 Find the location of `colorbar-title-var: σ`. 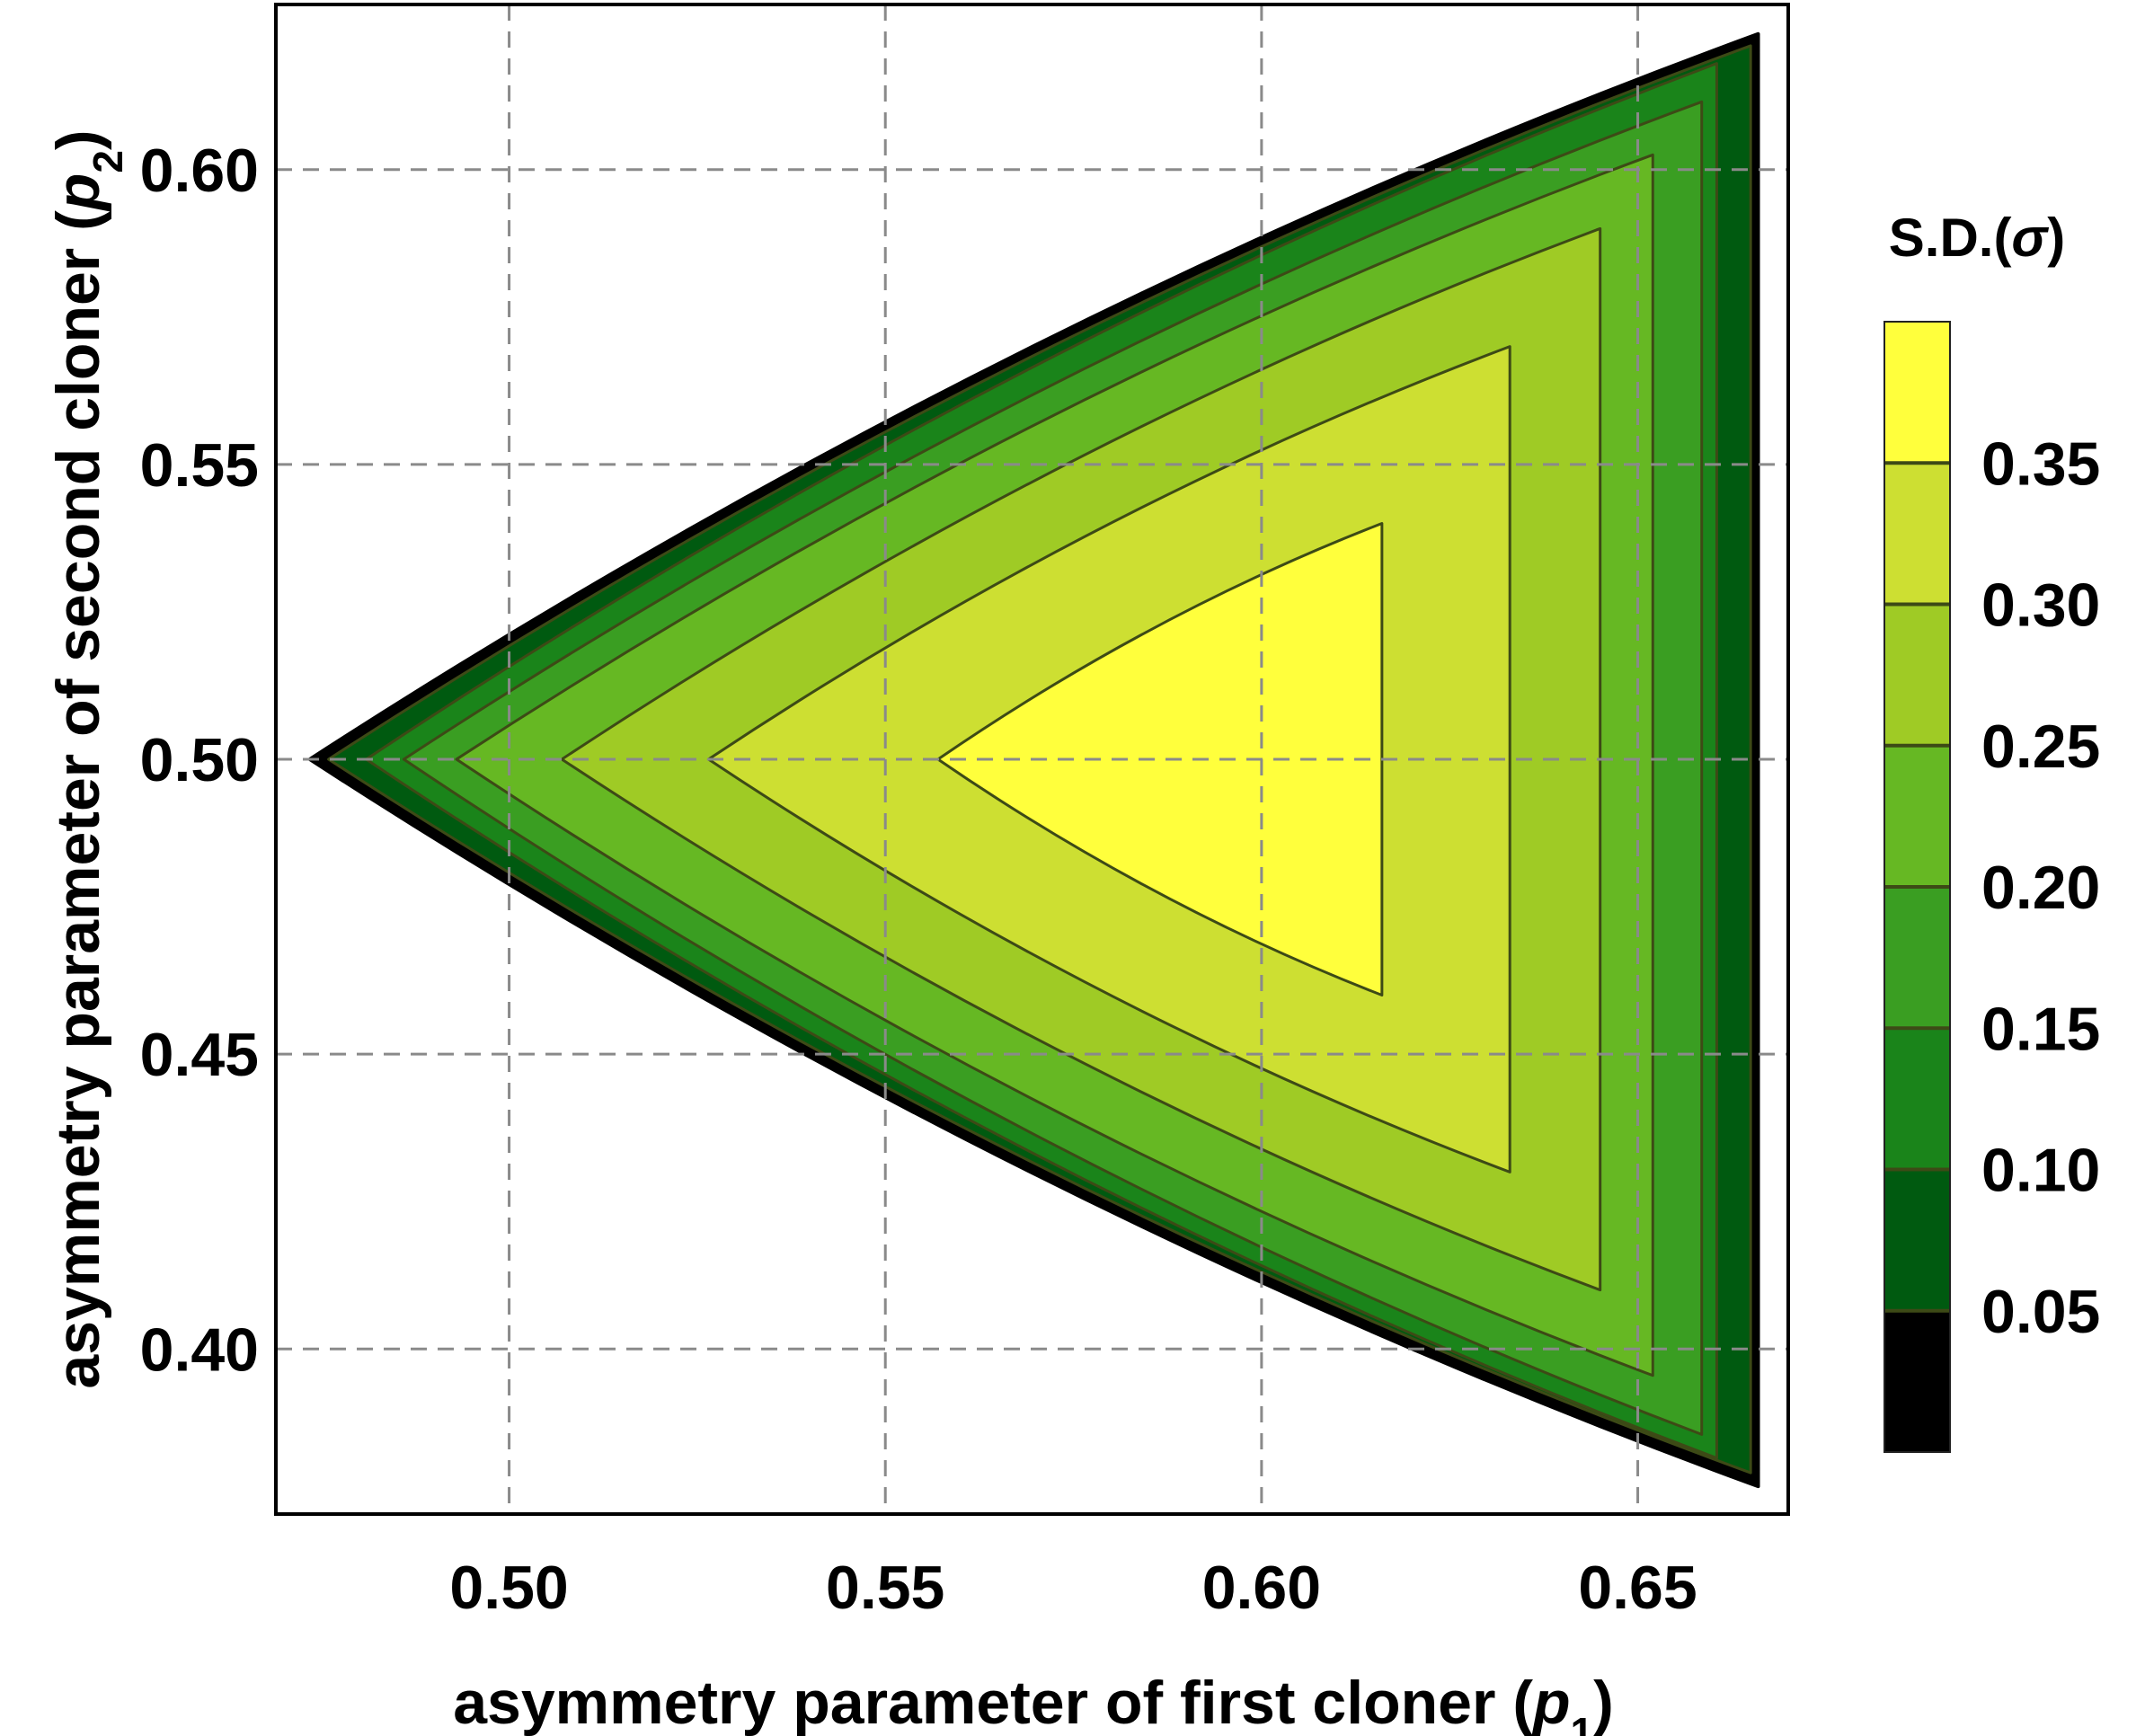

colorbar-title-var: σ is located at coordinates (2030, 238).